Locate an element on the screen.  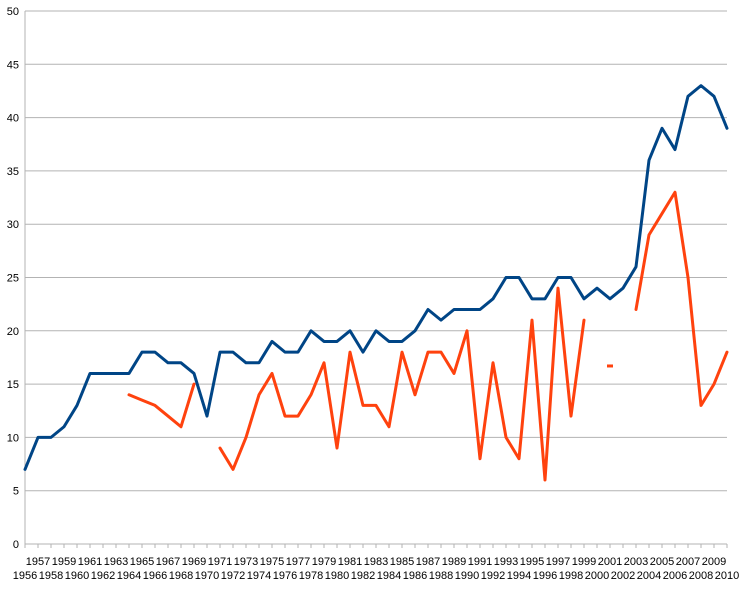
x-tick-label: 1967 is located at coordinates (168, 562).